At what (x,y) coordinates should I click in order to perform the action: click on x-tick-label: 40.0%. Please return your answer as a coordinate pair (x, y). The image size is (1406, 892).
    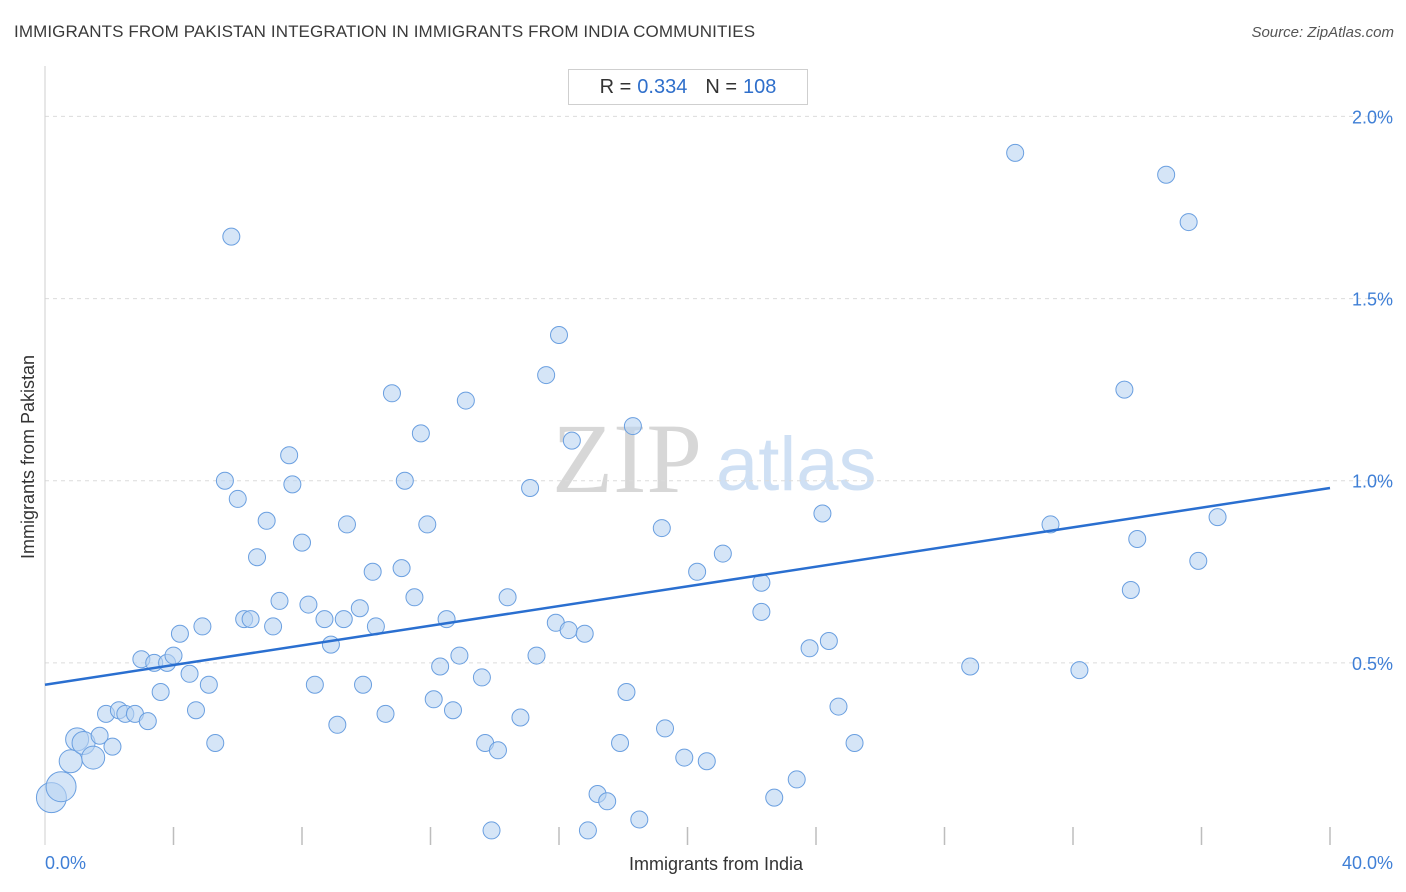
    Looking at the image, I should click on (1367, 863).